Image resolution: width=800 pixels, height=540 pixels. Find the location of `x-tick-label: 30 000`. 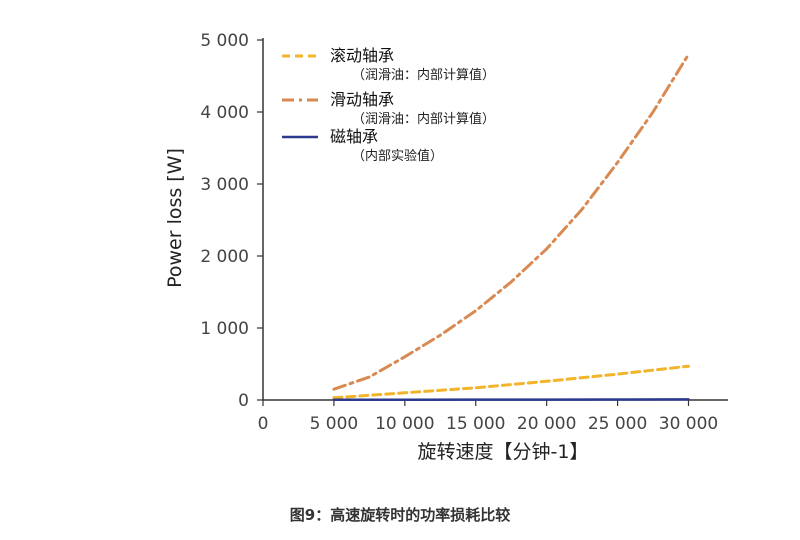

x-tick-label: 30 000 is located at coordinates (688, 424).